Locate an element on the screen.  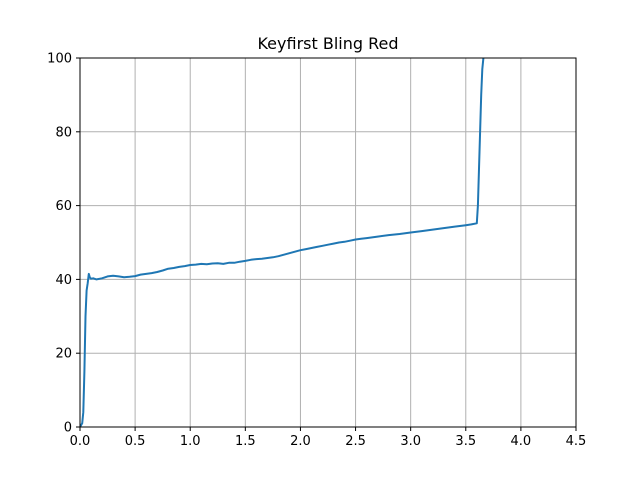
x-axis: 0.0 0.5 1.0 1.5 2.0 2.5 3.0 3.5 4.0 4.5 is located at coordinates (328, 438).